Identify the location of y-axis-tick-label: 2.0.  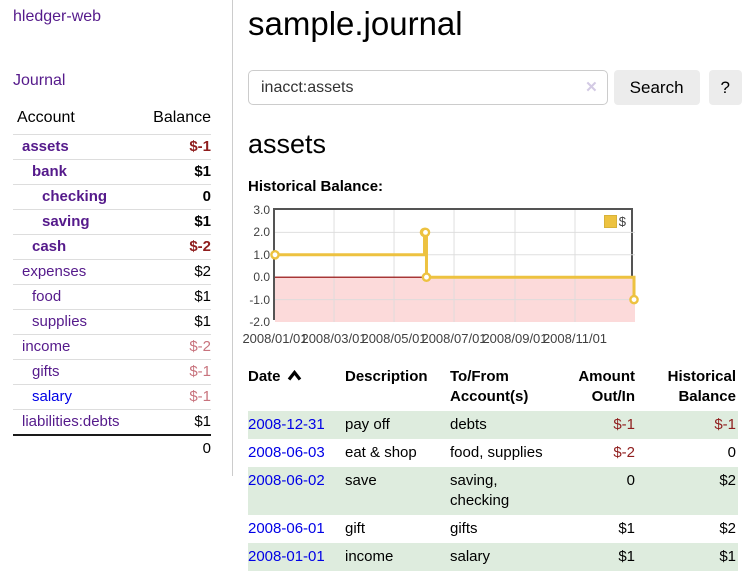
(261, 232).